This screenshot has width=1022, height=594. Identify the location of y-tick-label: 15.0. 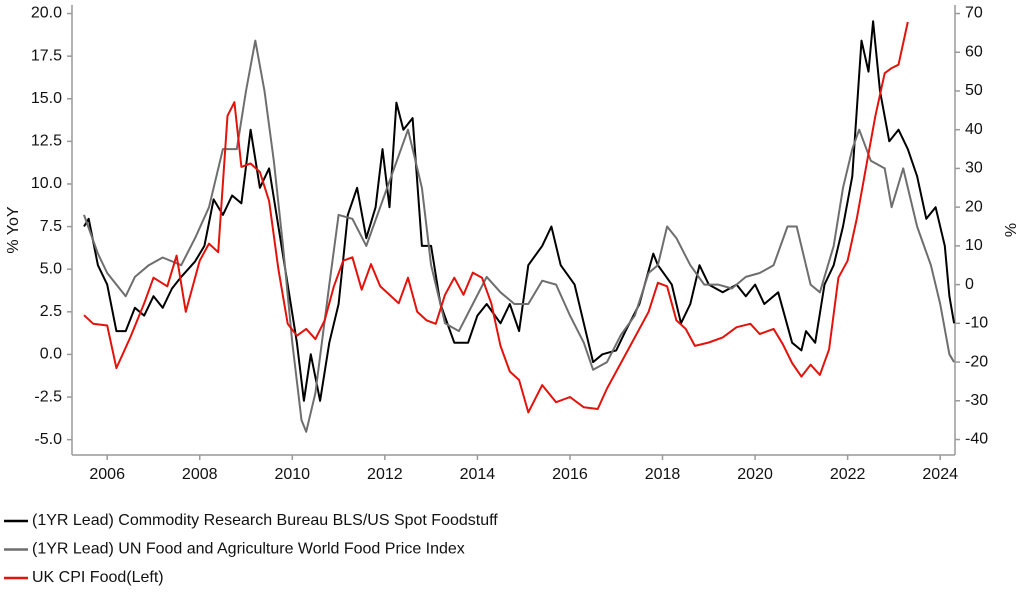
(46, 98).